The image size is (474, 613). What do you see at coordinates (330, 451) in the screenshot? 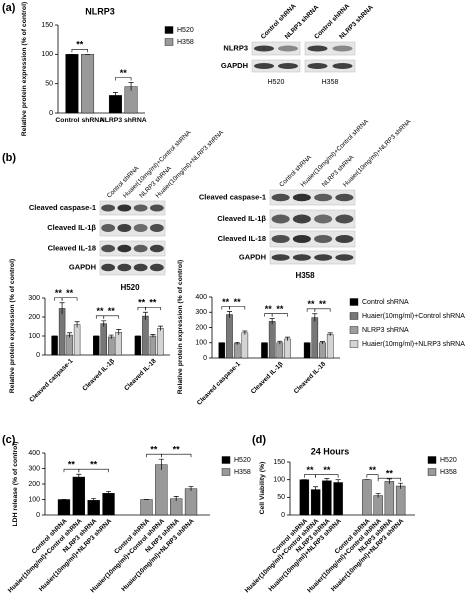
I see `chart-title: 24 Hours` at bounding box center [330, 451].